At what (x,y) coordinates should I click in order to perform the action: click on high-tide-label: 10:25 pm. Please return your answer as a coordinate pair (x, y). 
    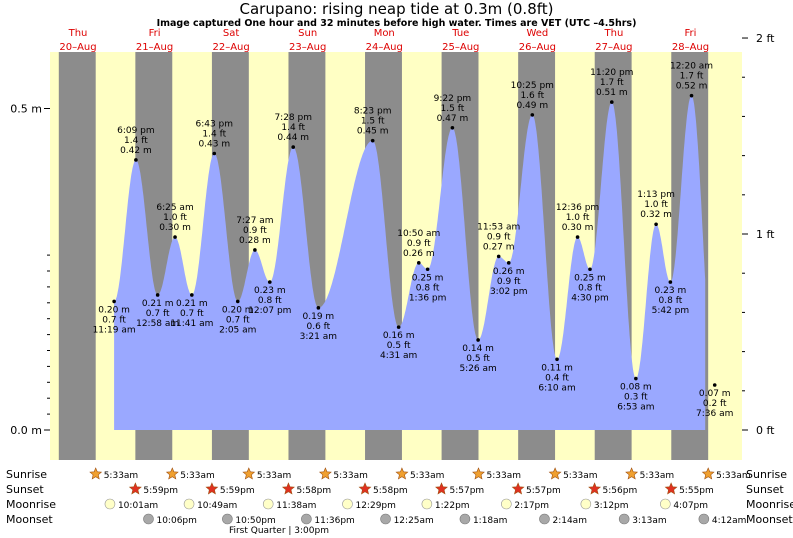
    Looking at the image, I should click on (532, 86).